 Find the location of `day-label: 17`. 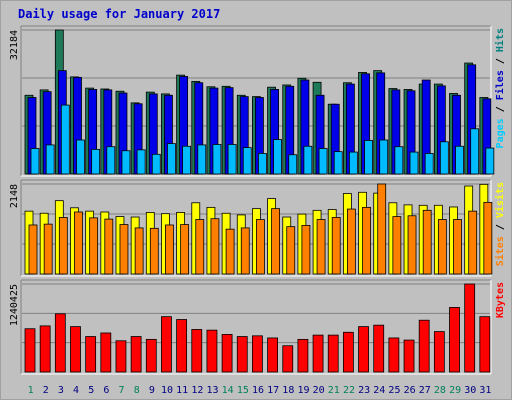

day-label: 17 is located at coordinates (273, 390).